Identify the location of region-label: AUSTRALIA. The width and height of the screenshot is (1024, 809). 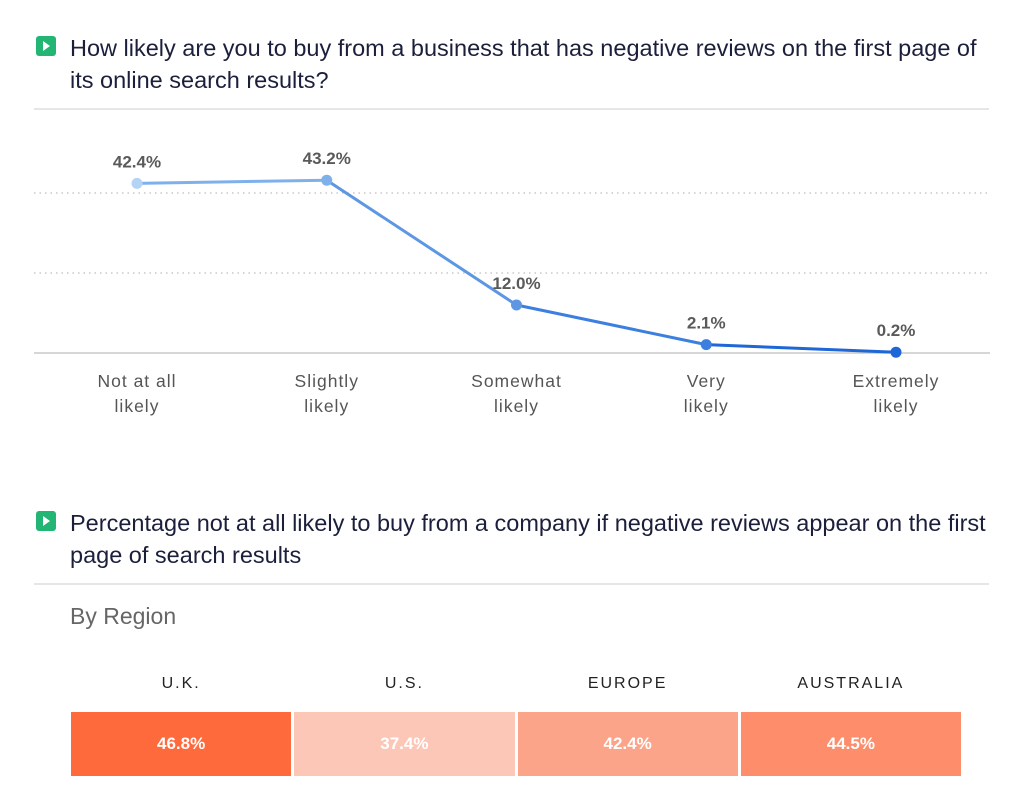
(851, 683).